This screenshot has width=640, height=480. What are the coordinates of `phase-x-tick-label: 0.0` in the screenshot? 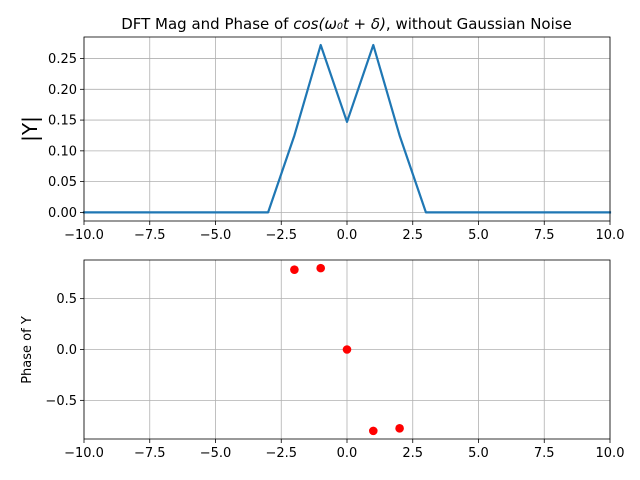 It's located at (347, 453).